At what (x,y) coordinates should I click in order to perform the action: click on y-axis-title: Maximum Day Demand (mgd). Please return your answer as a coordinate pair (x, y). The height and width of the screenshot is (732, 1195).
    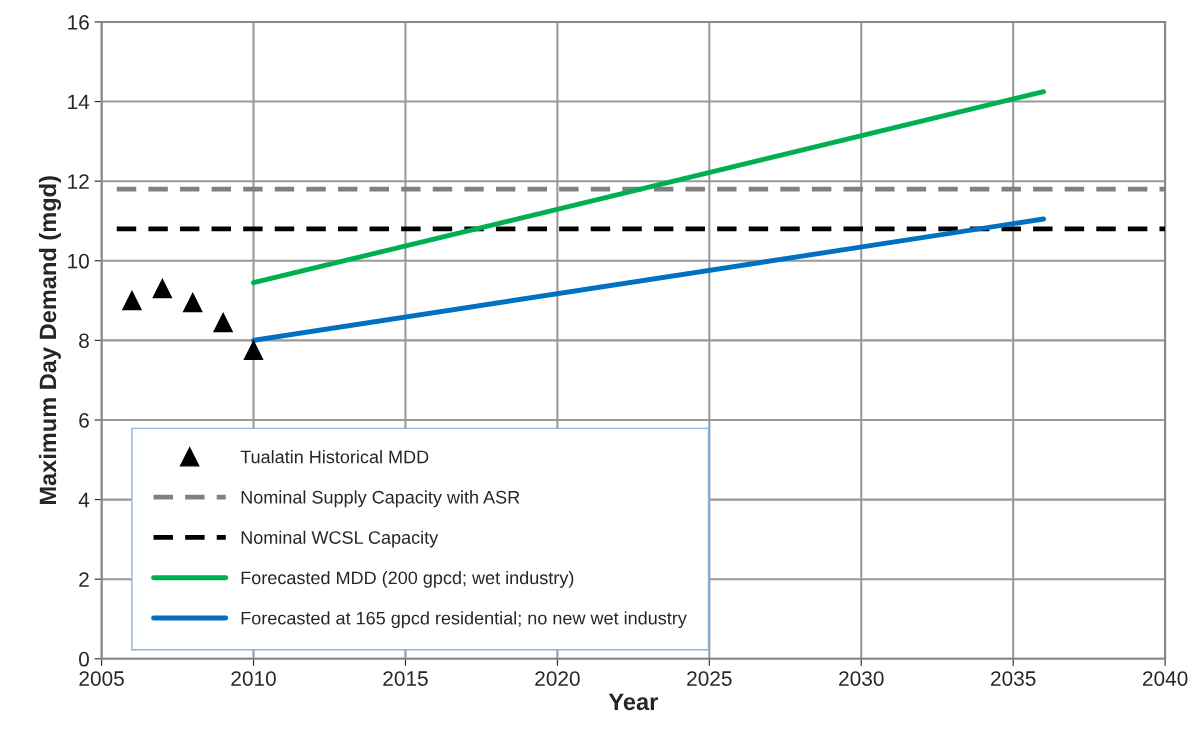
    Looking at the image, I should click on (50, 340).